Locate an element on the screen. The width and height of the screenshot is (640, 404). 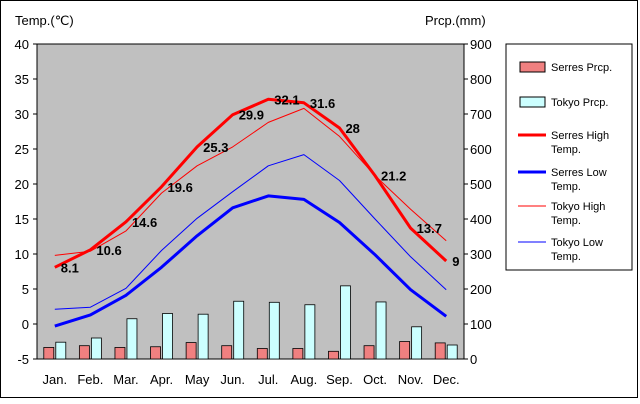
data-label: 25.3 is located at coordinates (215, 147).